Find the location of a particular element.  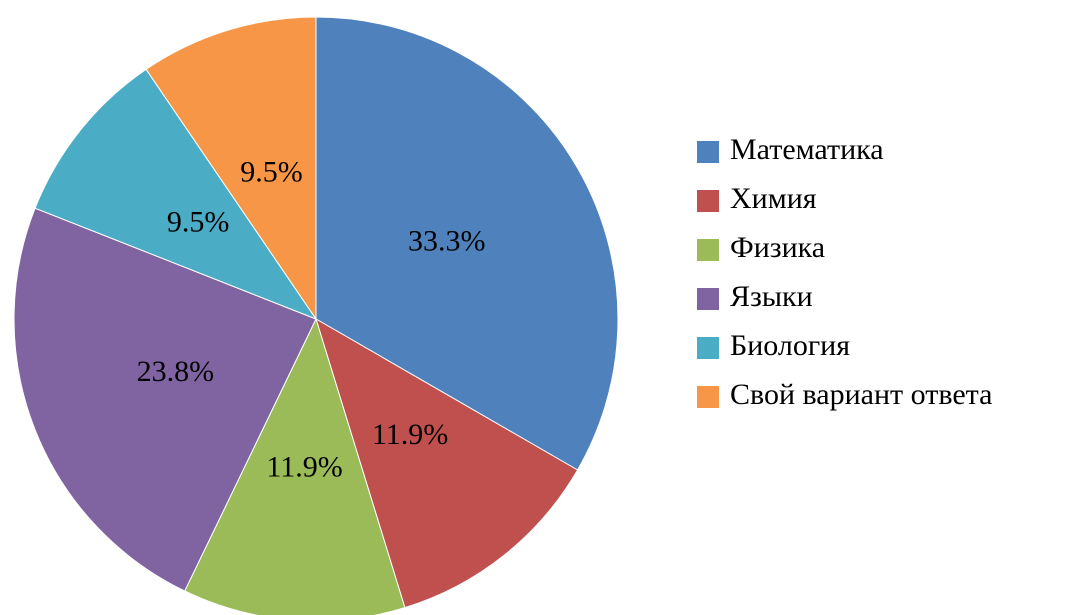

data-label: 23.8% is located at coordinates (176, 371).